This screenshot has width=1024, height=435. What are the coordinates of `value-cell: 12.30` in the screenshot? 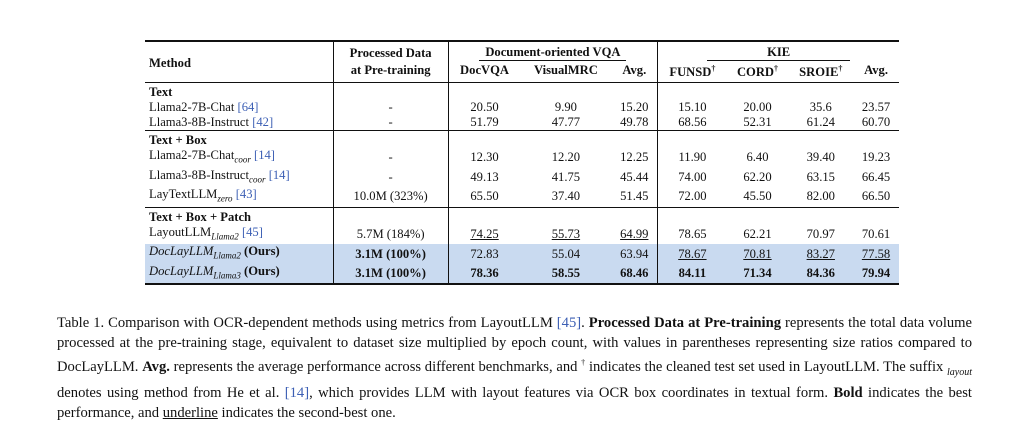 It's located at (484, 158).